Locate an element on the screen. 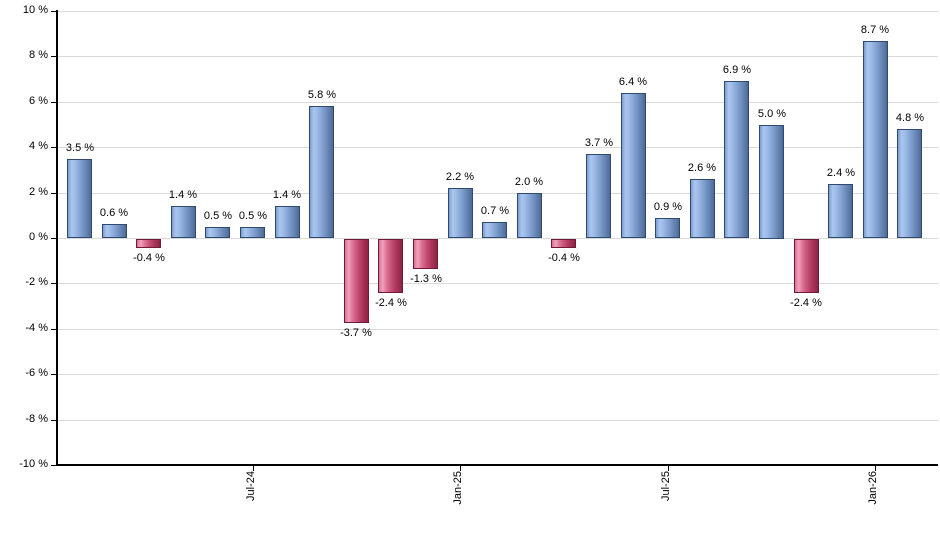 This screenshot has width=940, height=550. x-tick-label: Jan-25 is located at coordinates (458, 488).